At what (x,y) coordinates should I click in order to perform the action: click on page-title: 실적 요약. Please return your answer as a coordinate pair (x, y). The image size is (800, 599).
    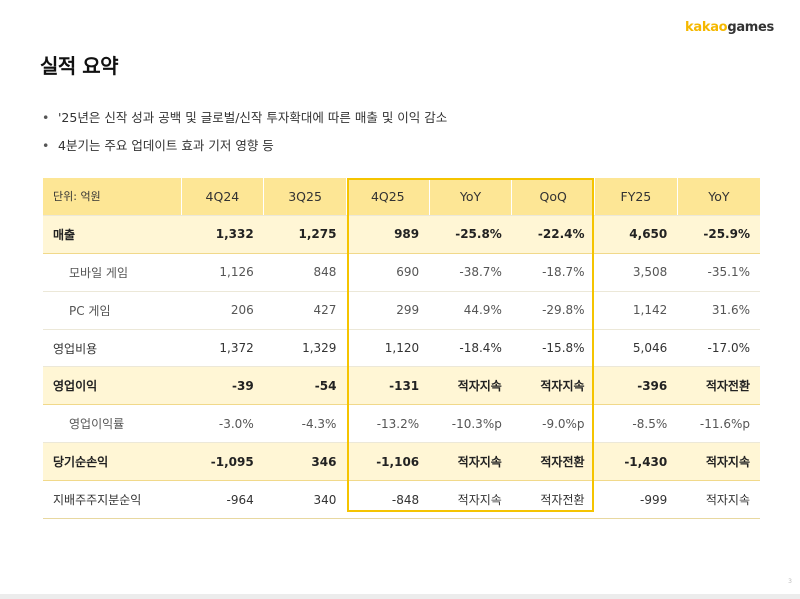
    Looking at the image, I should click on (79, 66).